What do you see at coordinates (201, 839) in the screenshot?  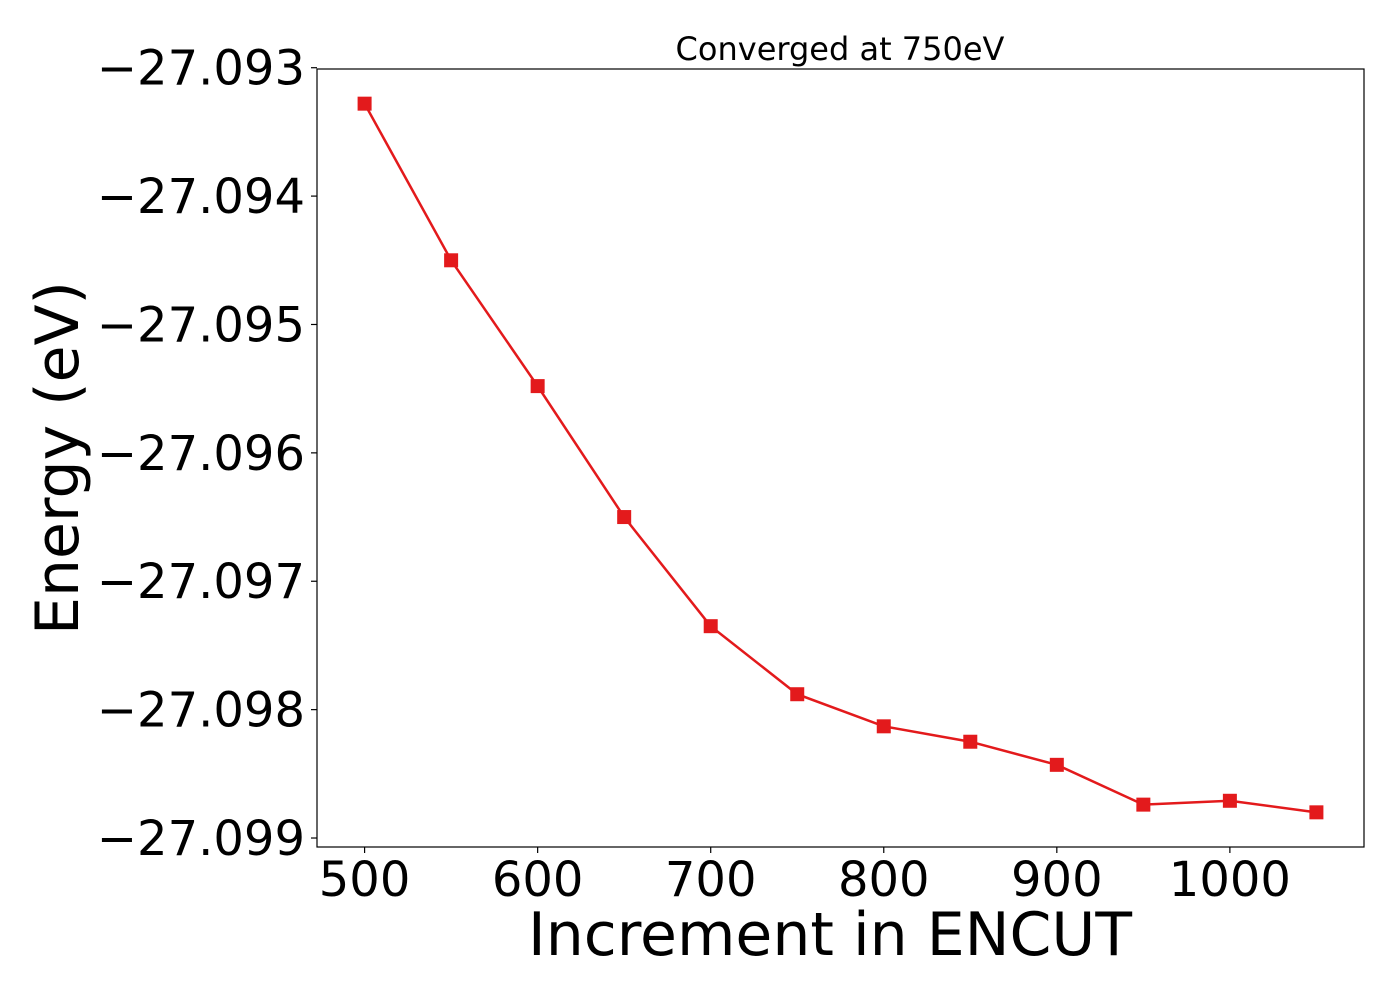 I see `y-tick-label: −27.099` at bounding box center [201, 839].